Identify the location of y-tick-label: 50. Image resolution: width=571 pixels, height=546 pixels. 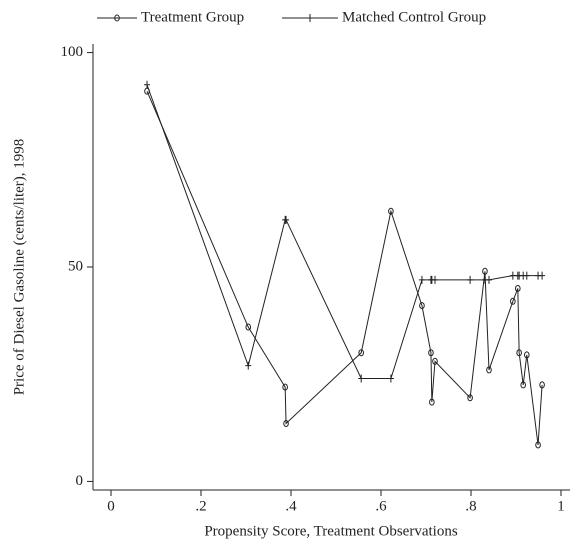
(75, 266).